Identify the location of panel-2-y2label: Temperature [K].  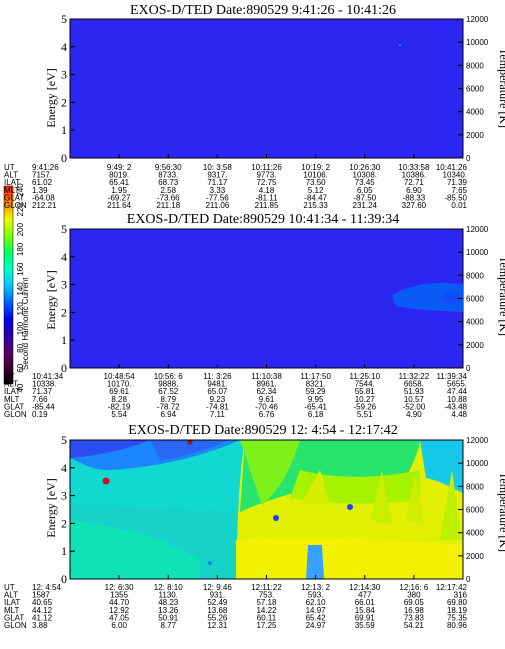
(501, 296).